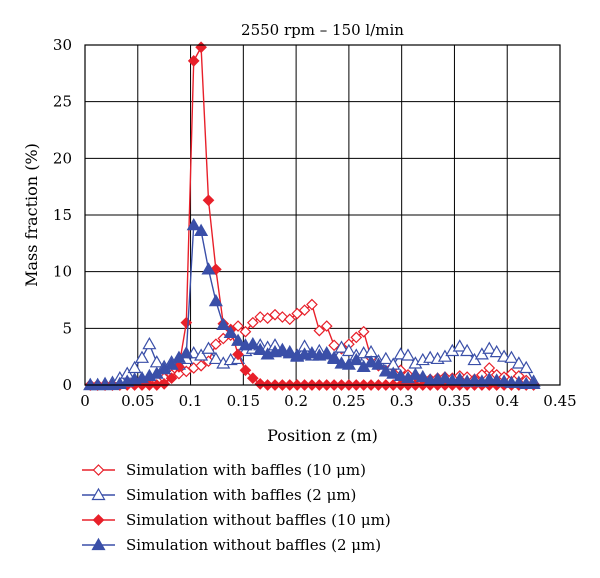 The width and height of the screenshot is (600, 578). Describe the element at coordinates (559, 401) in the screenshot. I see `x-tick-label: 0.45` at that location.